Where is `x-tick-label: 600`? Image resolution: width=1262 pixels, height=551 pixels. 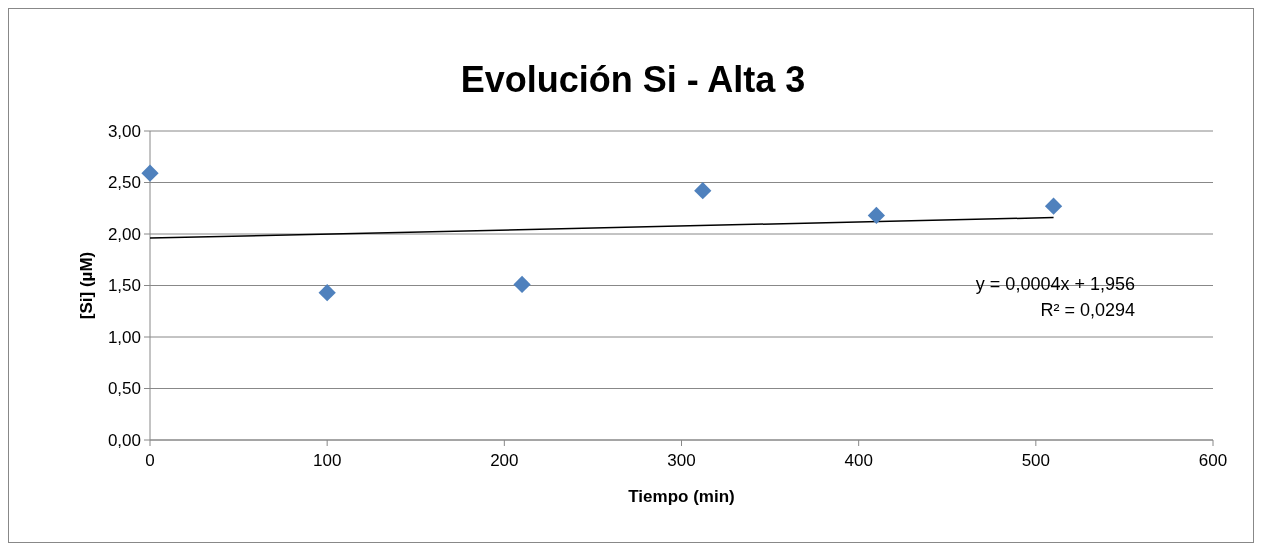
x-tick-label: 600 is located at coordinates (1213, 460).